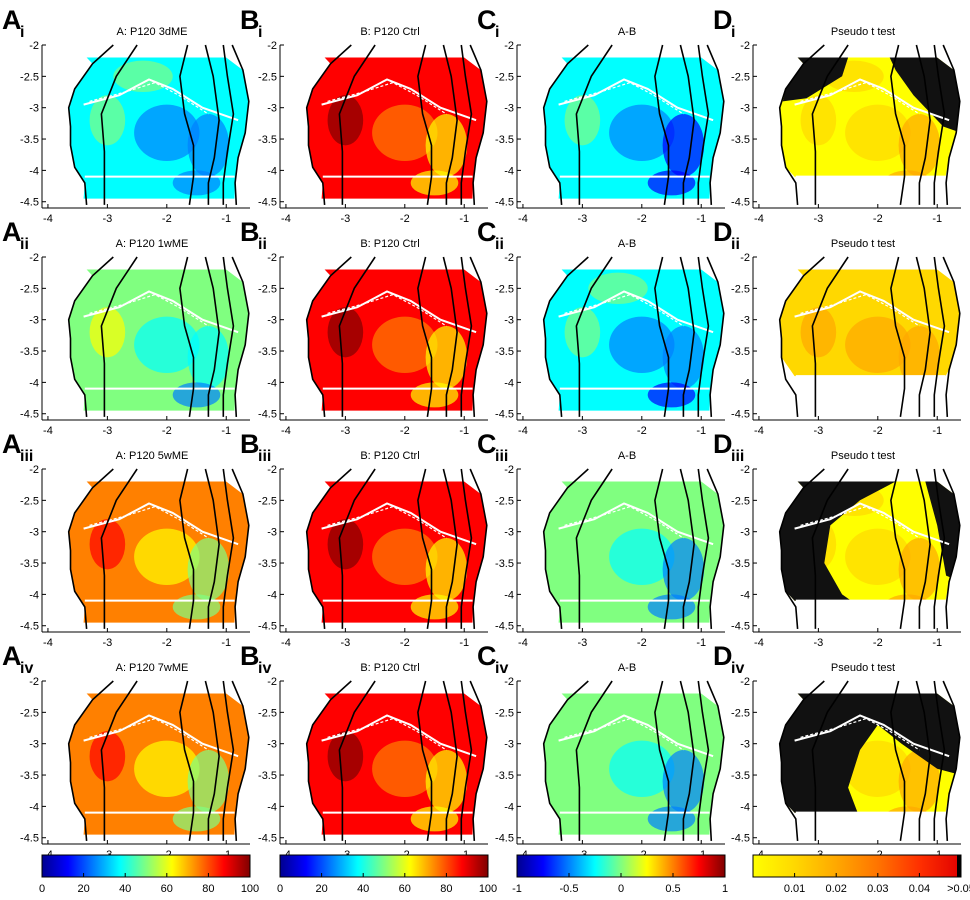 This screenshot has height=900, width=970. What do you see at coordinates (958, 889) in the screenshot?
I see `colorbar-tick-label: >0.05` at bounding box center [958, 889].